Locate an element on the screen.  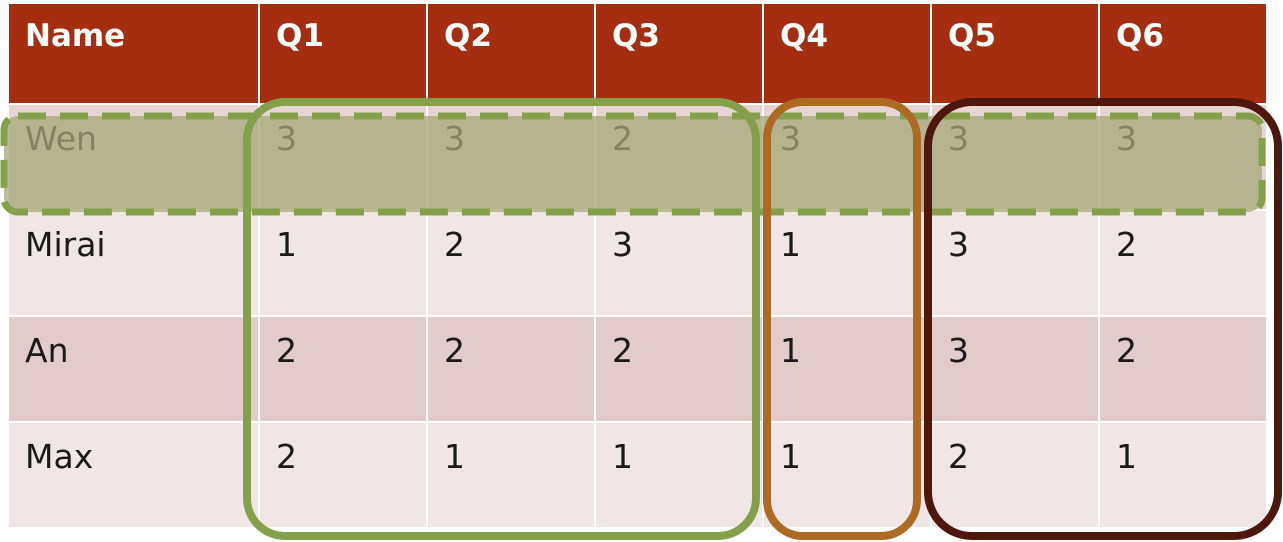
row-name-cell: An is located at coordinates (133, 369).